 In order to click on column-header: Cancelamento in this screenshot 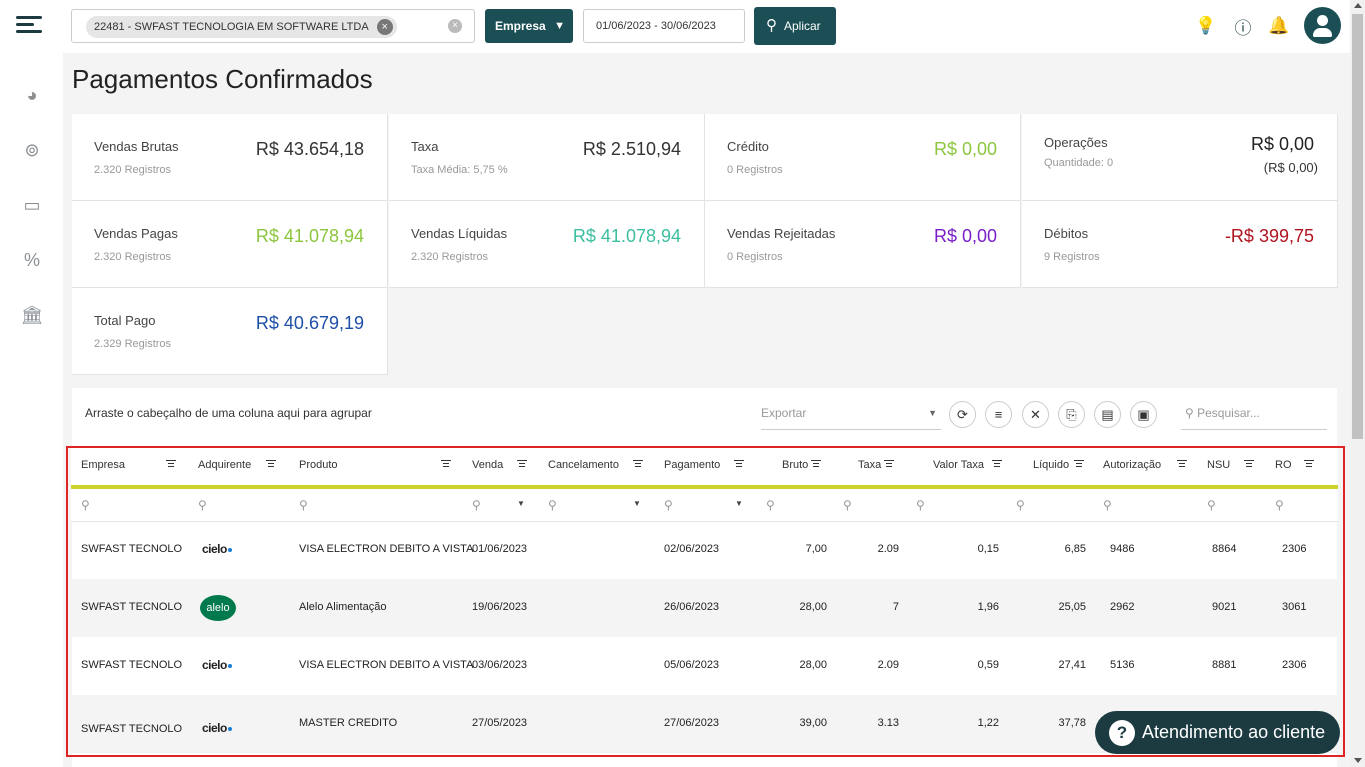, I will do `click(583, 465)`.